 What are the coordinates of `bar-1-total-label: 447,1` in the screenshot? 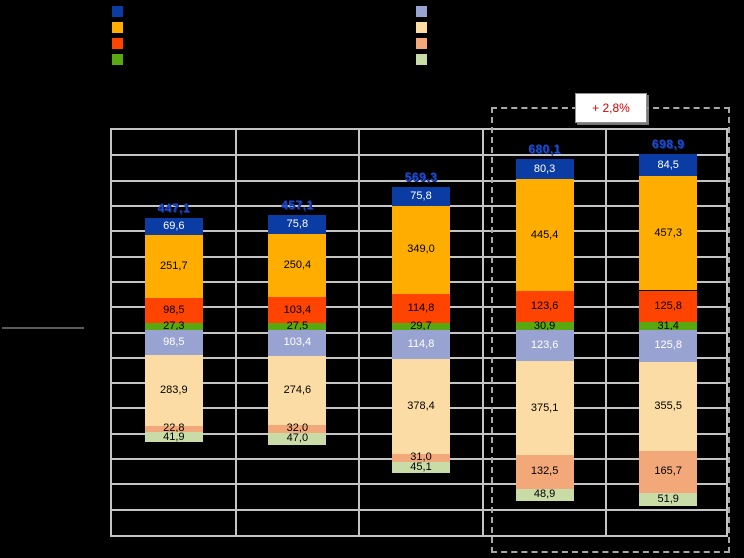 It's located at (174, 207).